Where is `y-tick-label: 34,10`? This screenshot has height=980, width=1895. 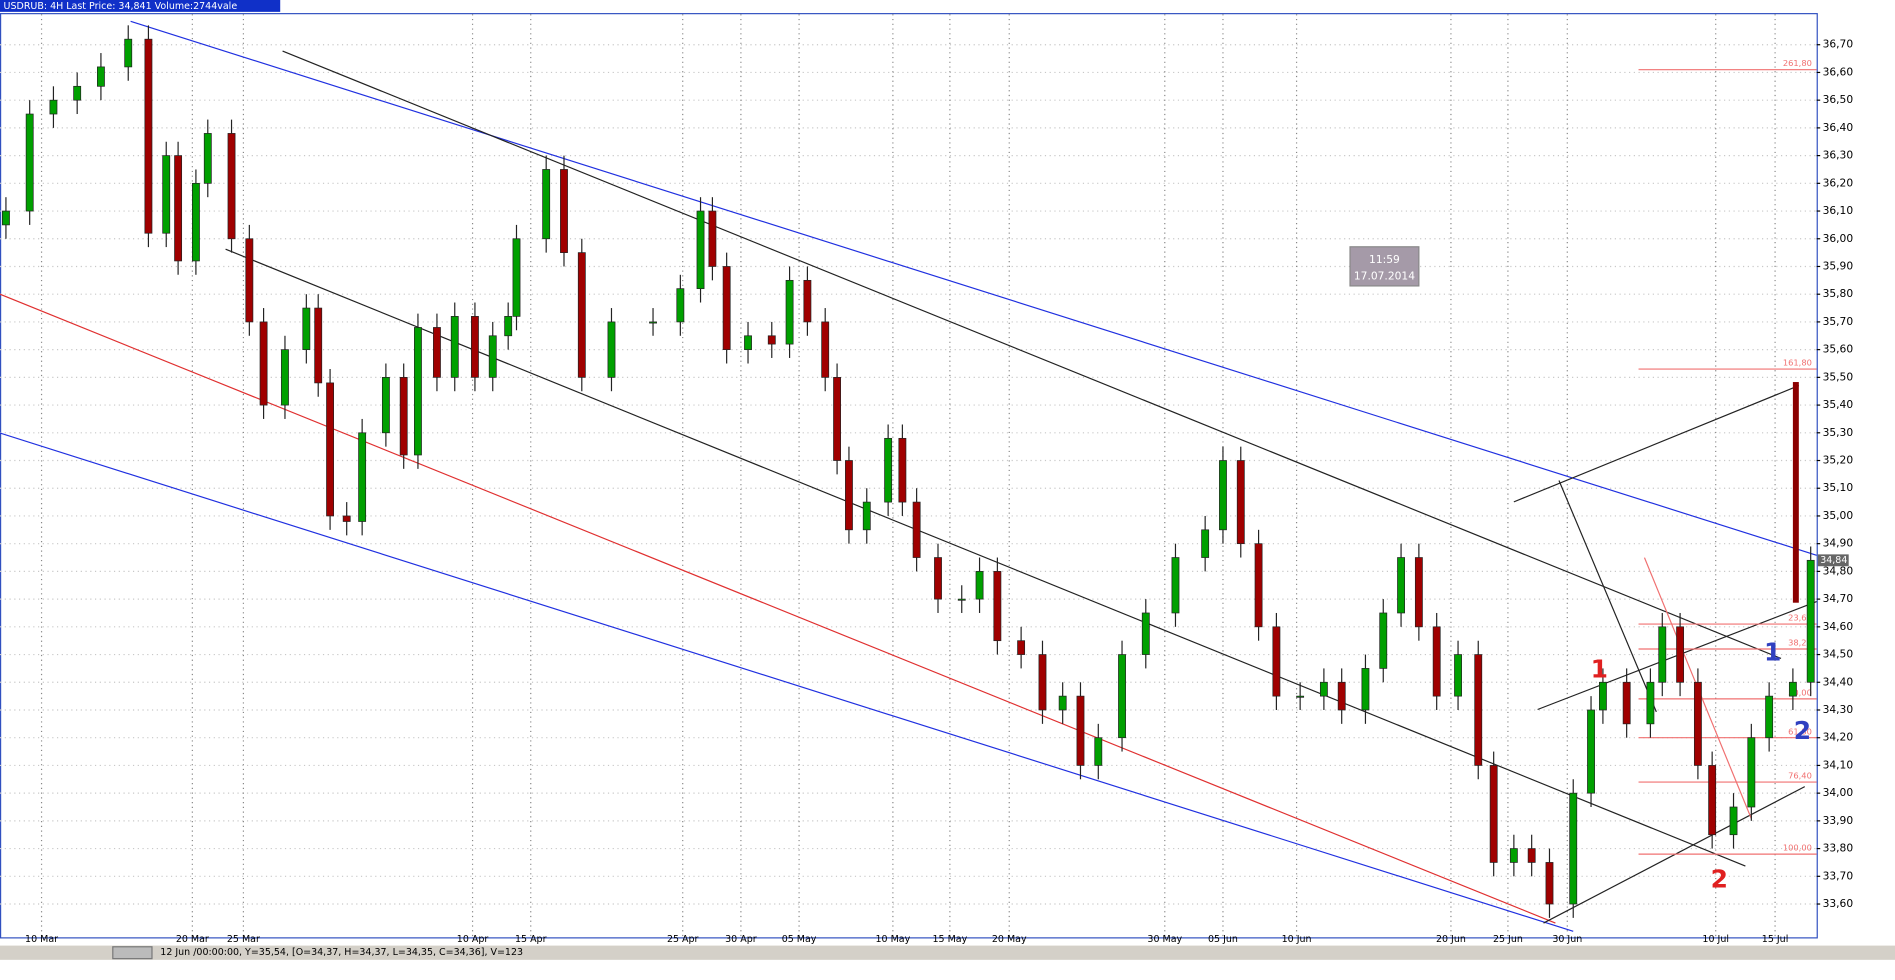
y-tick-label: 34,10 is located at coordinates (1838, 764).